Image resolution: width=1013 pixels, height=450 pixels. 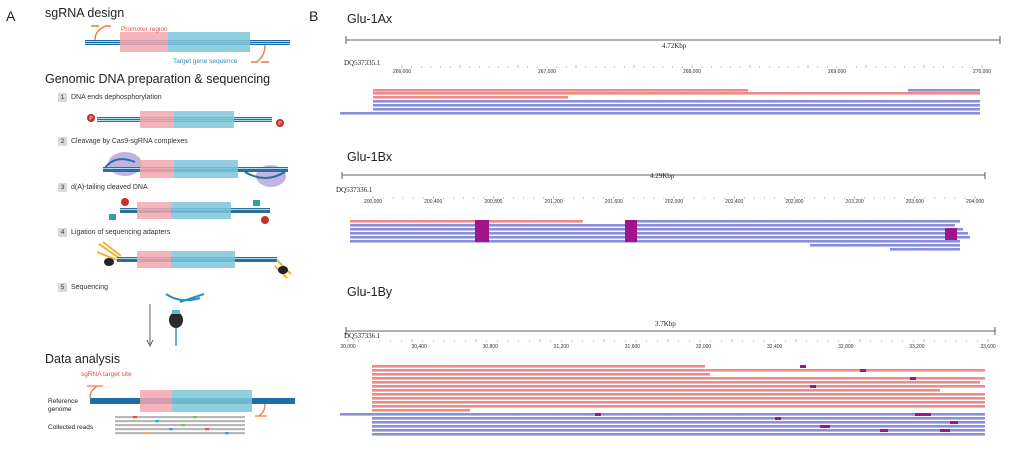 I want to click on track-2-tick-label: 202,800, so click(x=794, y=202).